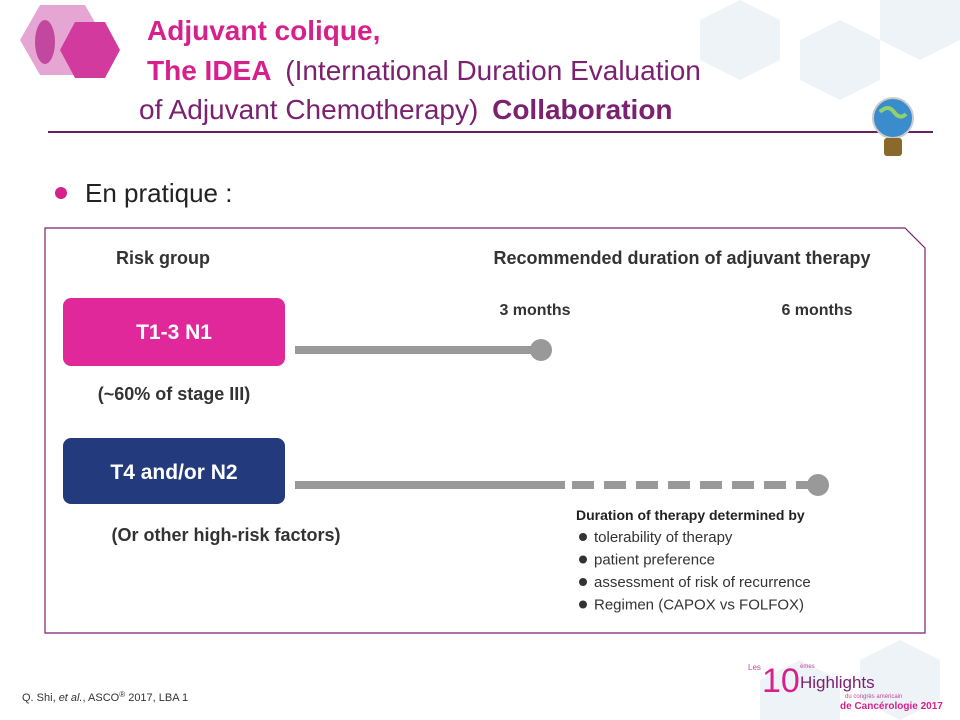 The height and width of the screenshot is (720, 960). What do you see at coordinates (163, 258) in the screenshot?
I see `column-header: Risk group` at bounding box center [163, 258].